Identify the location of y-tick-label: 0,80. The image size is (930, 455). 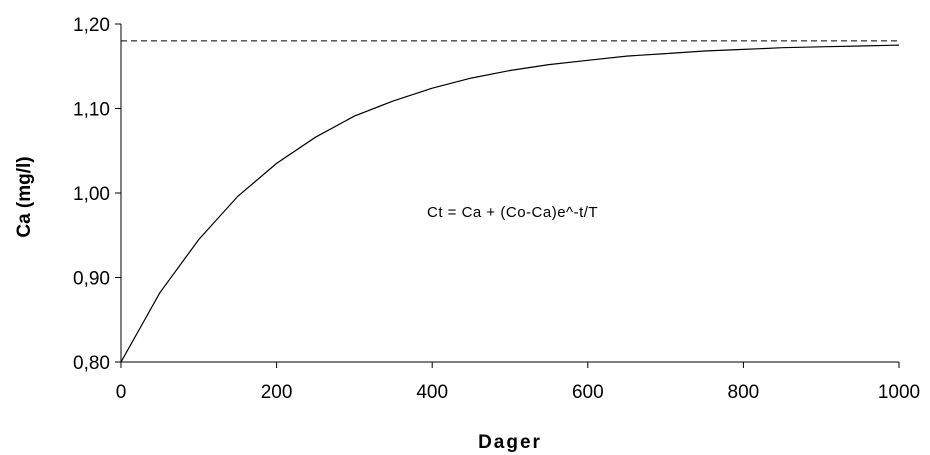
(91, 363).